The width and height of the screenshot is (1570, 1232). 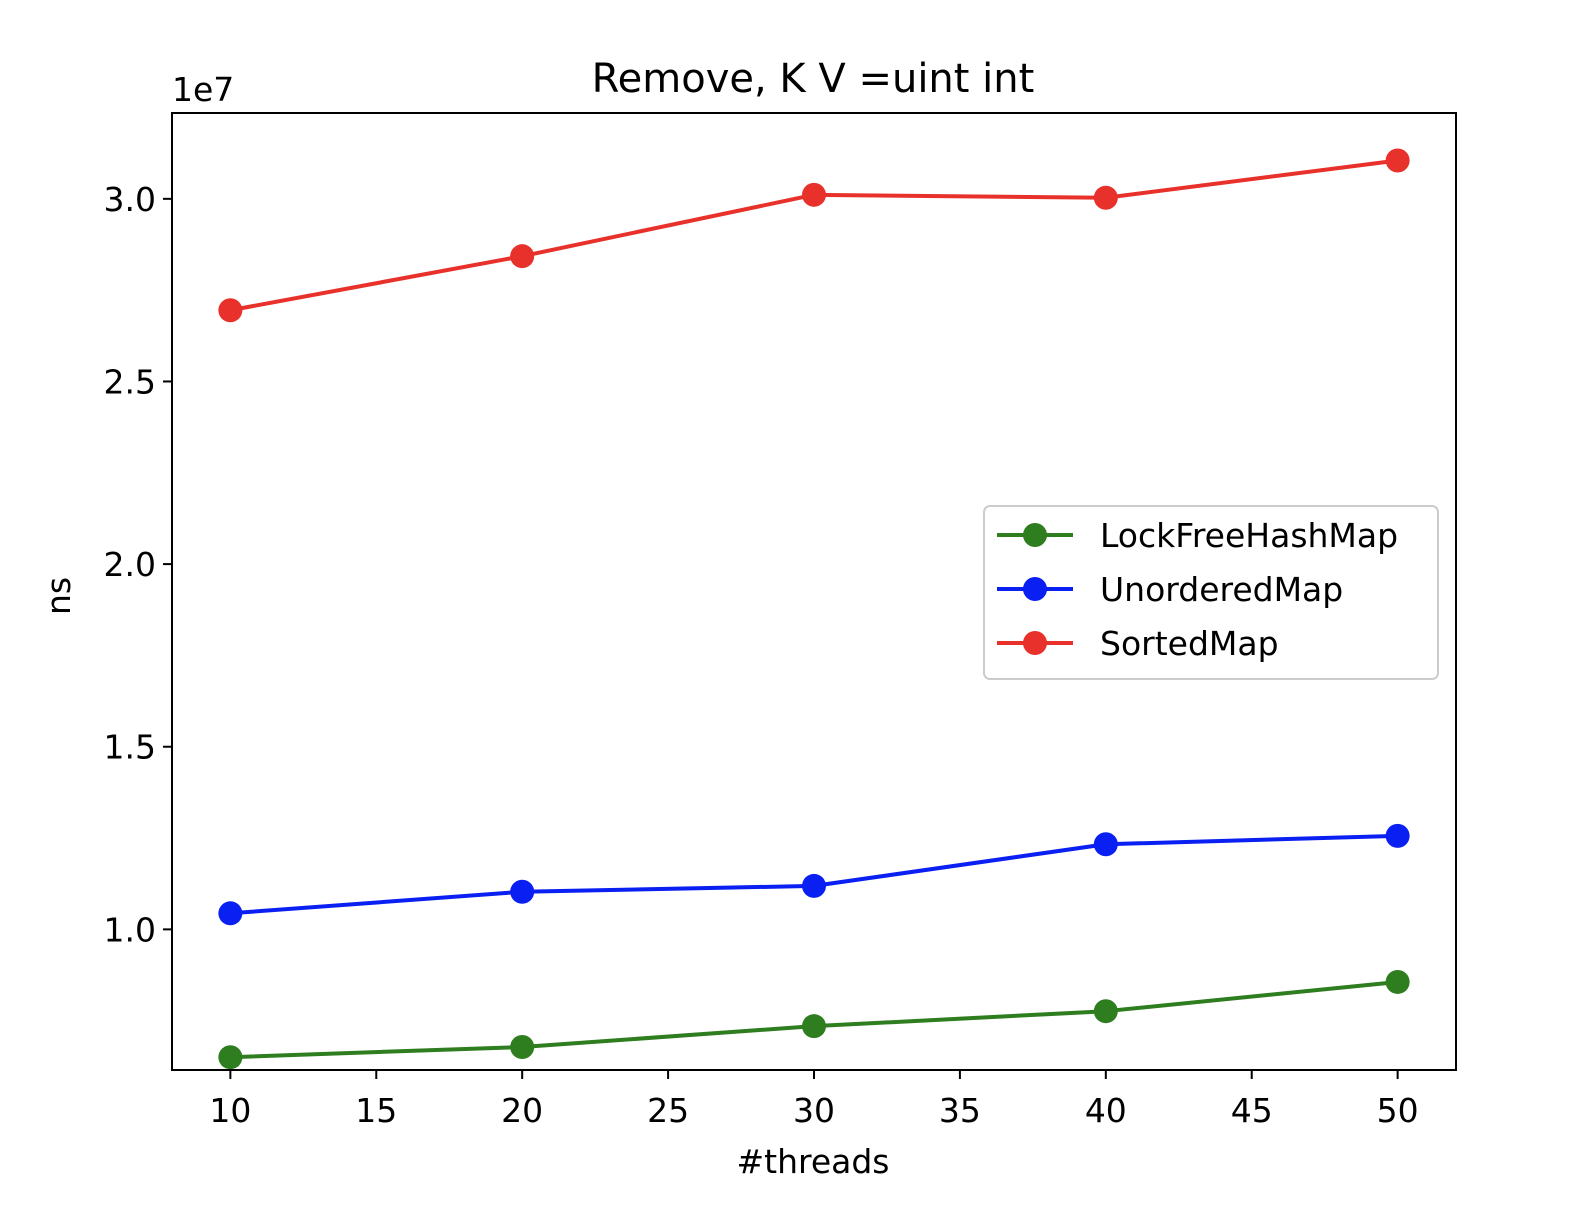 I want to click on legend: LockFreeHashMap UnorderedMap SortedMap, so click(x=1211, y=592).